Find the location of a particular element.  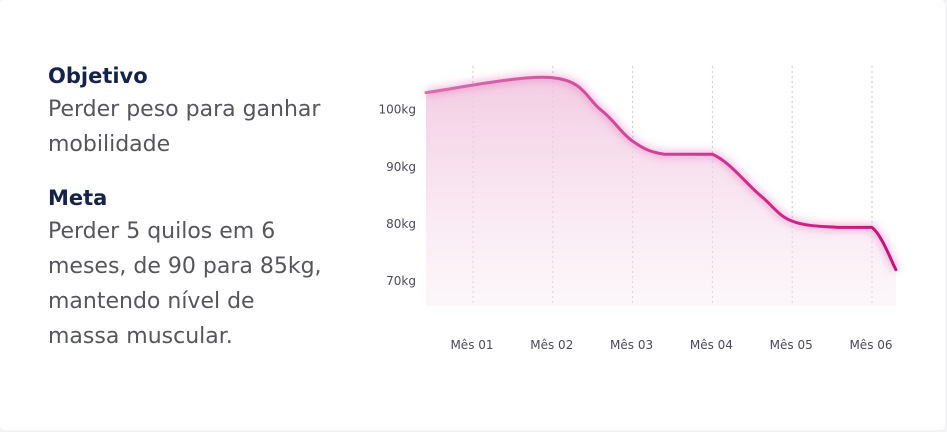

objective-line: mobilidade is located at coordinates (109, 144).